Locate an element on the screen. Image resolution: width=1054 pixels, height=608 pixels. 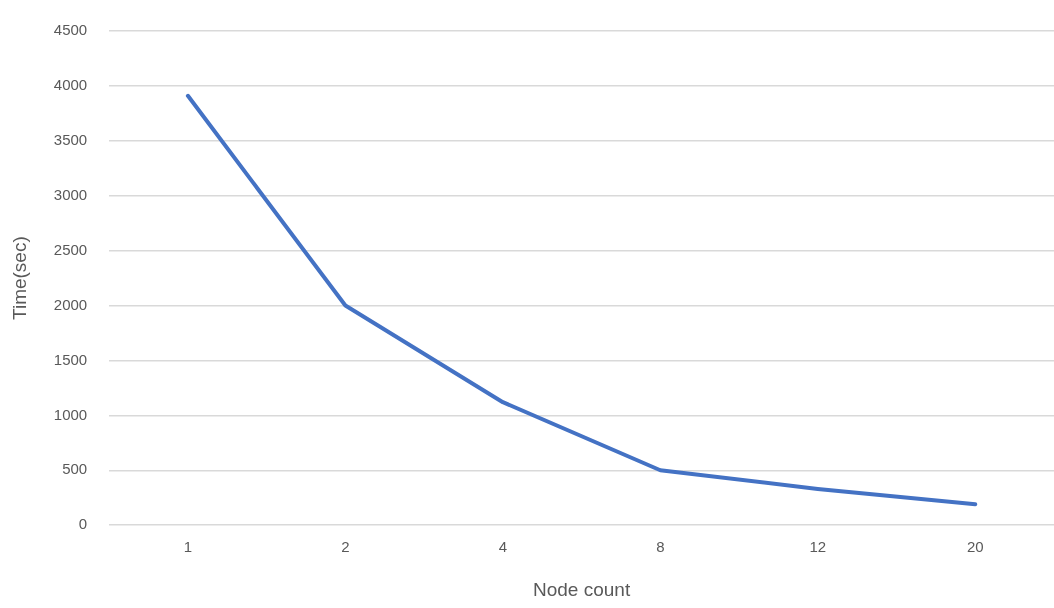
x-tick-label: 20 is located at coordinates (975, 547).